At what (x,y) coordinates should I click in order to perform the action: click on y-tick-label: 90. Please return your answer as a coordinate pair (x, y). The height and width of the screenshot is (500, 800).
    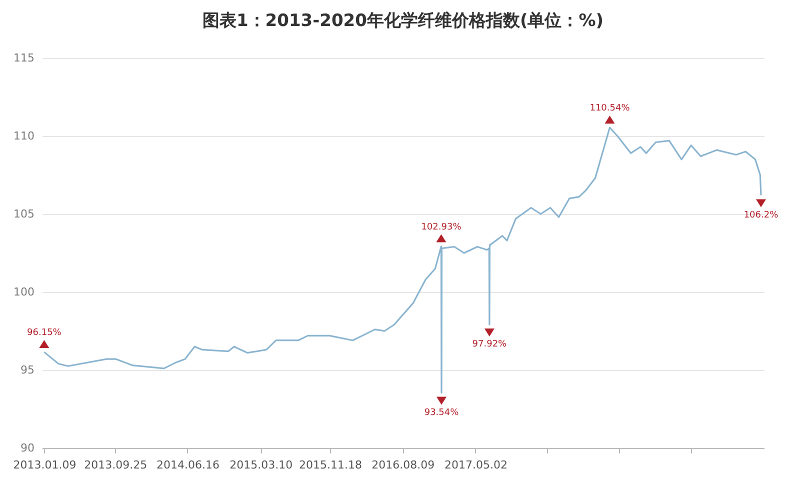
    Looking at the image, I should click on (27, 448).